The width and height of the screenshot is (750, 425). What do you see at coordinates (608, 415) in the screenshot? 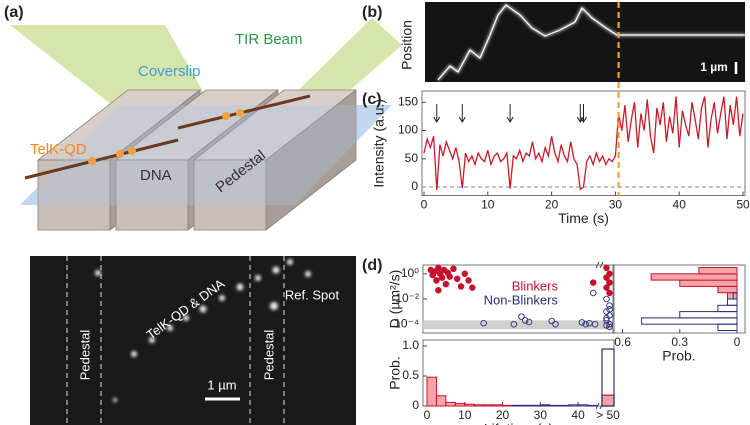
I see `overflow-label: > 50` at bounding box center [608, 415].